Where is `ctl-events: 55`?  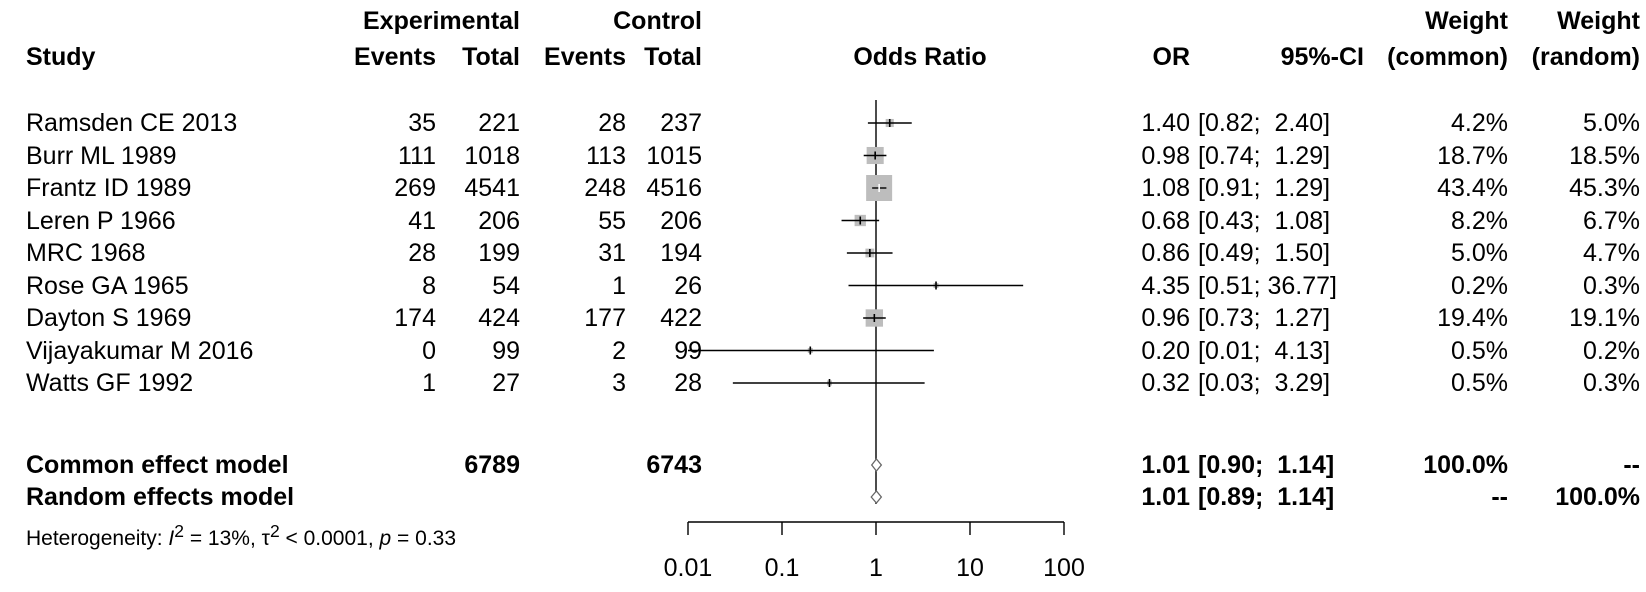
ctl-events: 55 is located at coordinates (612, 220).